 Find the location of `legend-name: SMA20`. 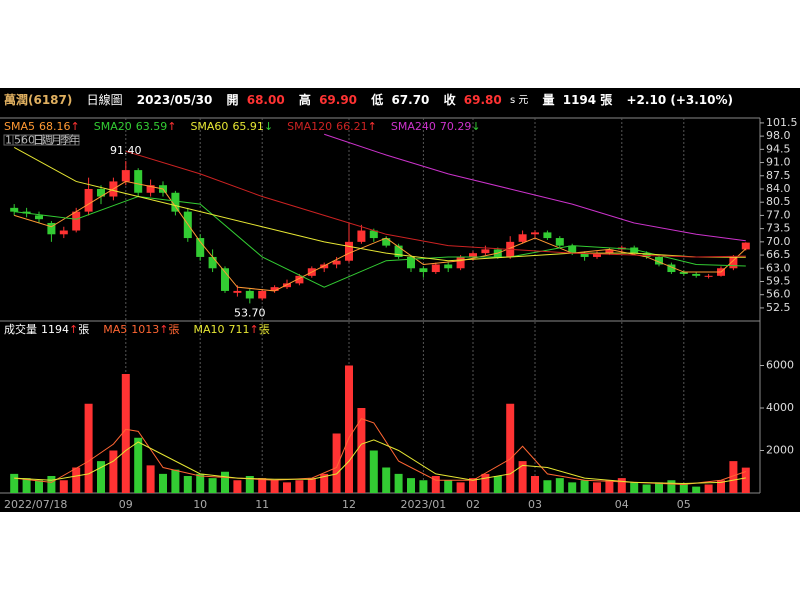

legend-name: SMA20 is located at coordinates (113, 126).